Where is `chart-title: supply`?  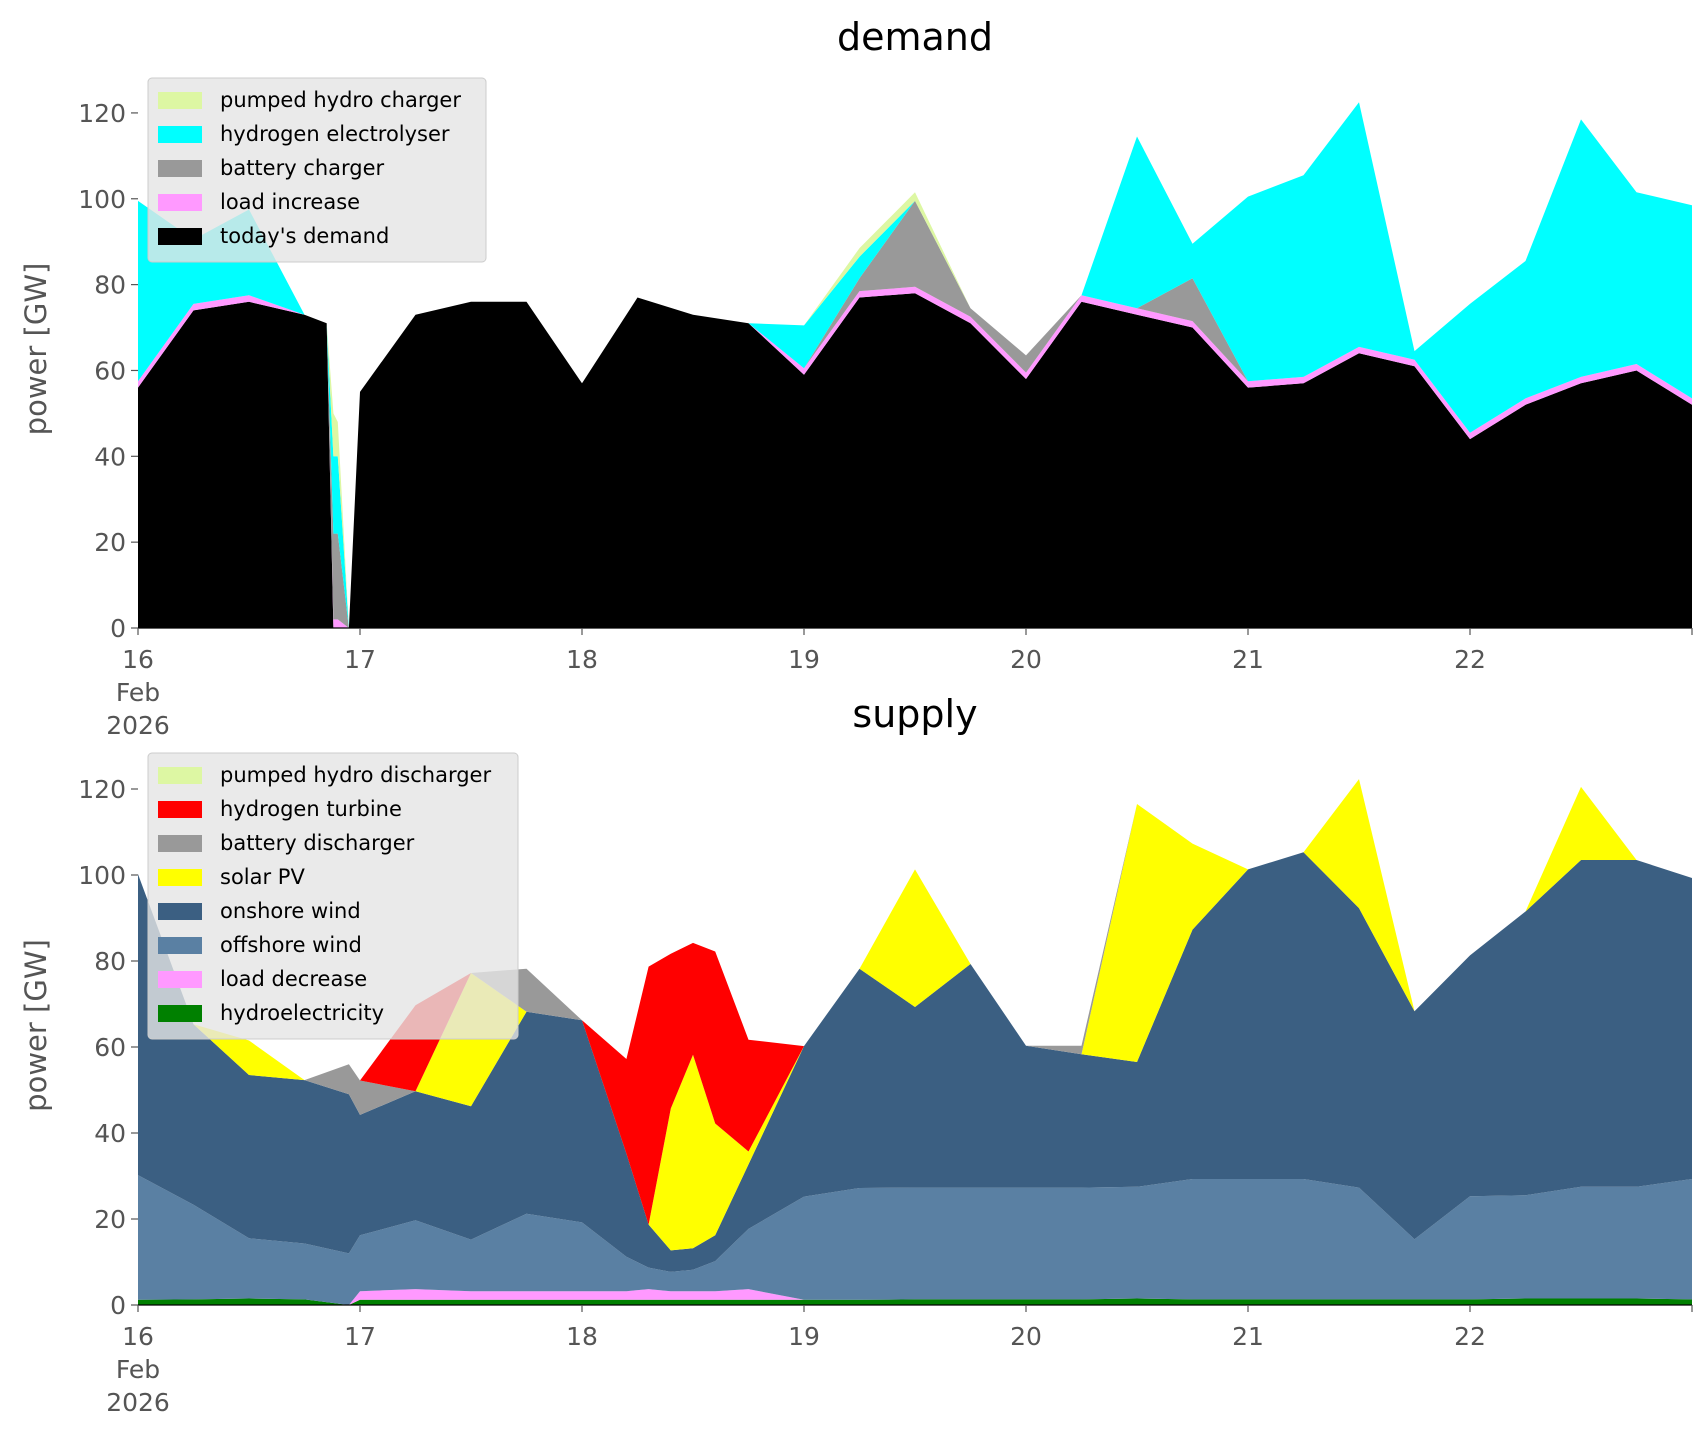
chart-title: supply is located at coordinates (914, 714).